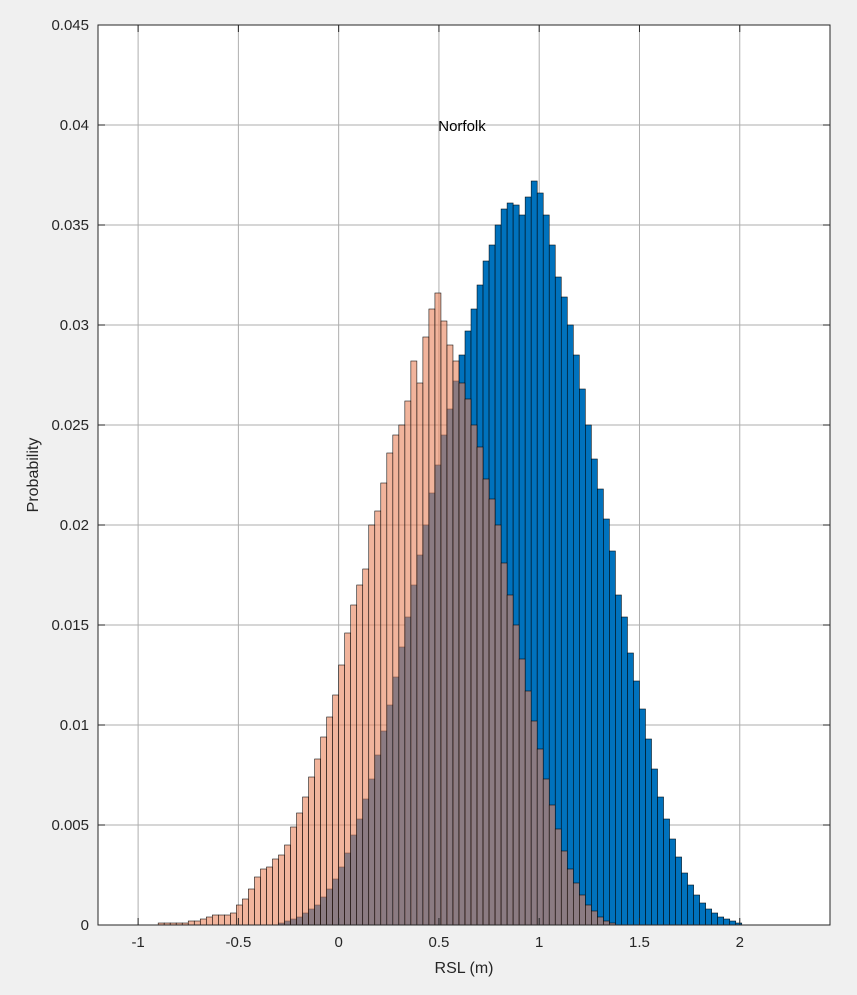  I want to click on location-annotation: Norfolk, so click(462, 126).